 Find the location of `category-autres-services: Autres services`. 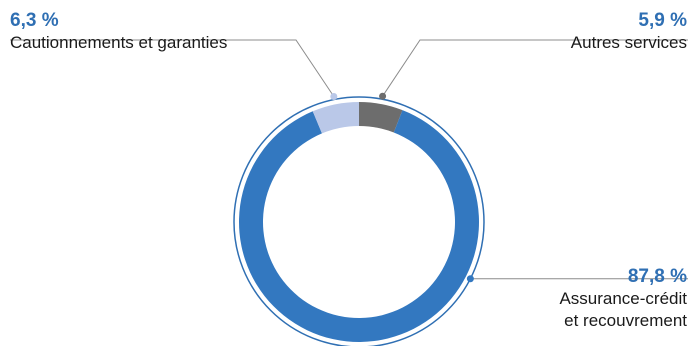

category-autres-services: Autres services is located at coordinates (628, 42).